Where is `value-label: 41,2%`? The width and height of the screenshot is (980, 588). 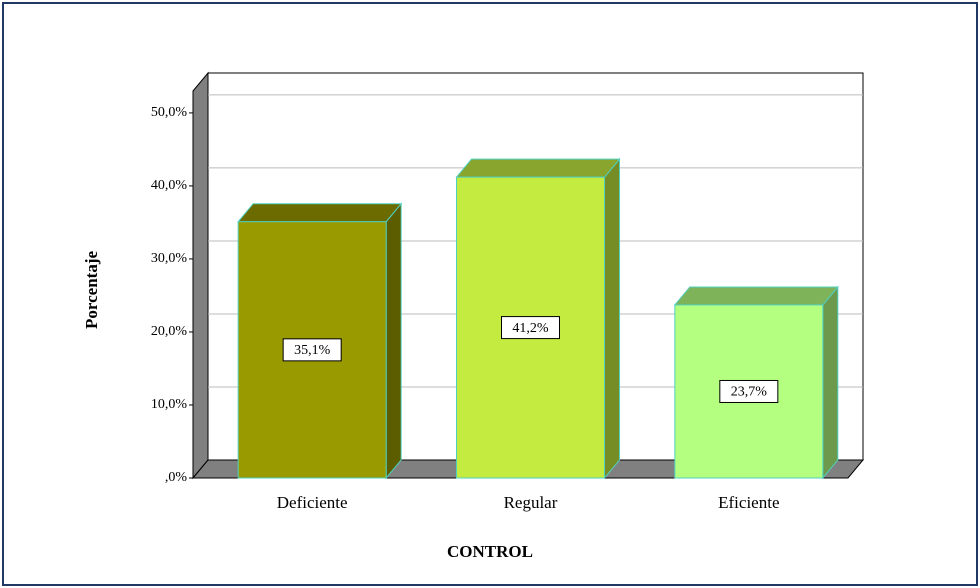 value-label: 41,2% is located at coordinates (530, 328).